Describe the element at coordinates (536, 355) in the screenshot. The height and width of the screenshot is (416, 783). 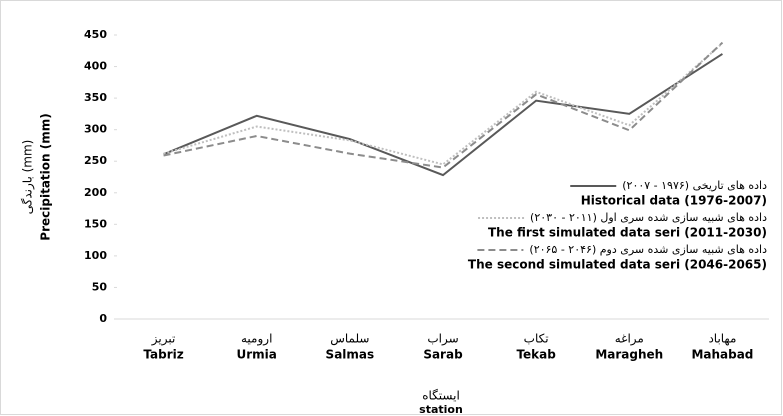
I see `x-tick-label: Tekab` at that location.